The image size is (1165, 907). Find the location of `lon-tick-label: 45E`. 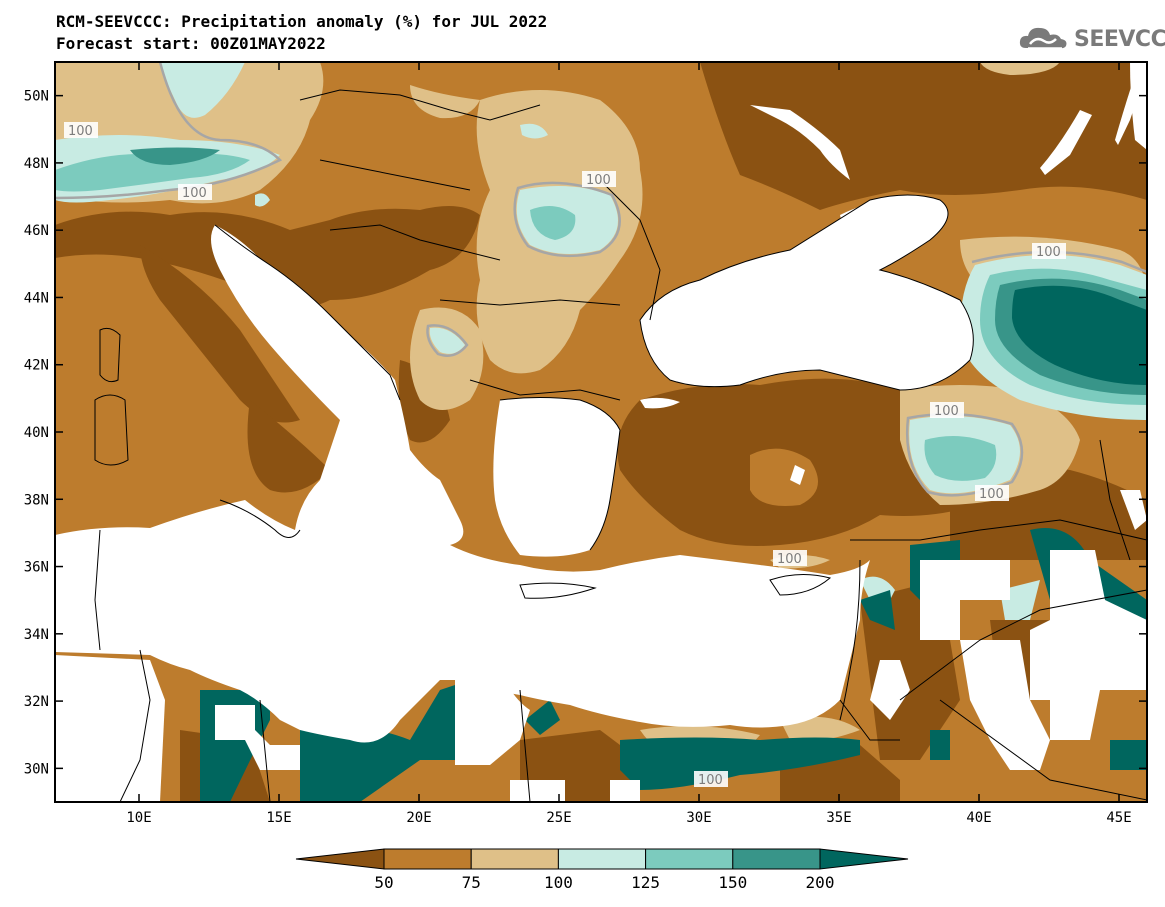

lon-tick-label: 45E is located at coordinates (1118, 818).